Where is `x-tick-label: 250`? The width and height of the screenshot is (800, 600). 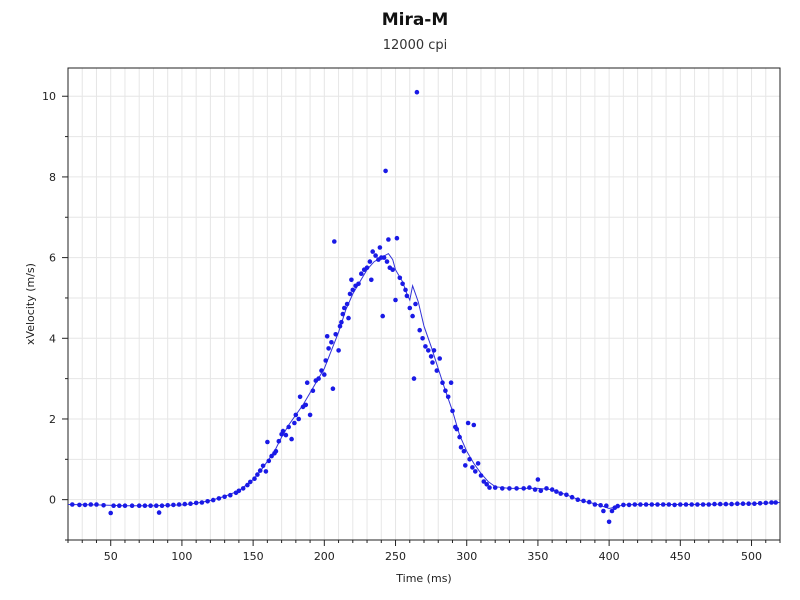
x-tick-label: 250 is located at coordinates (395, 556).